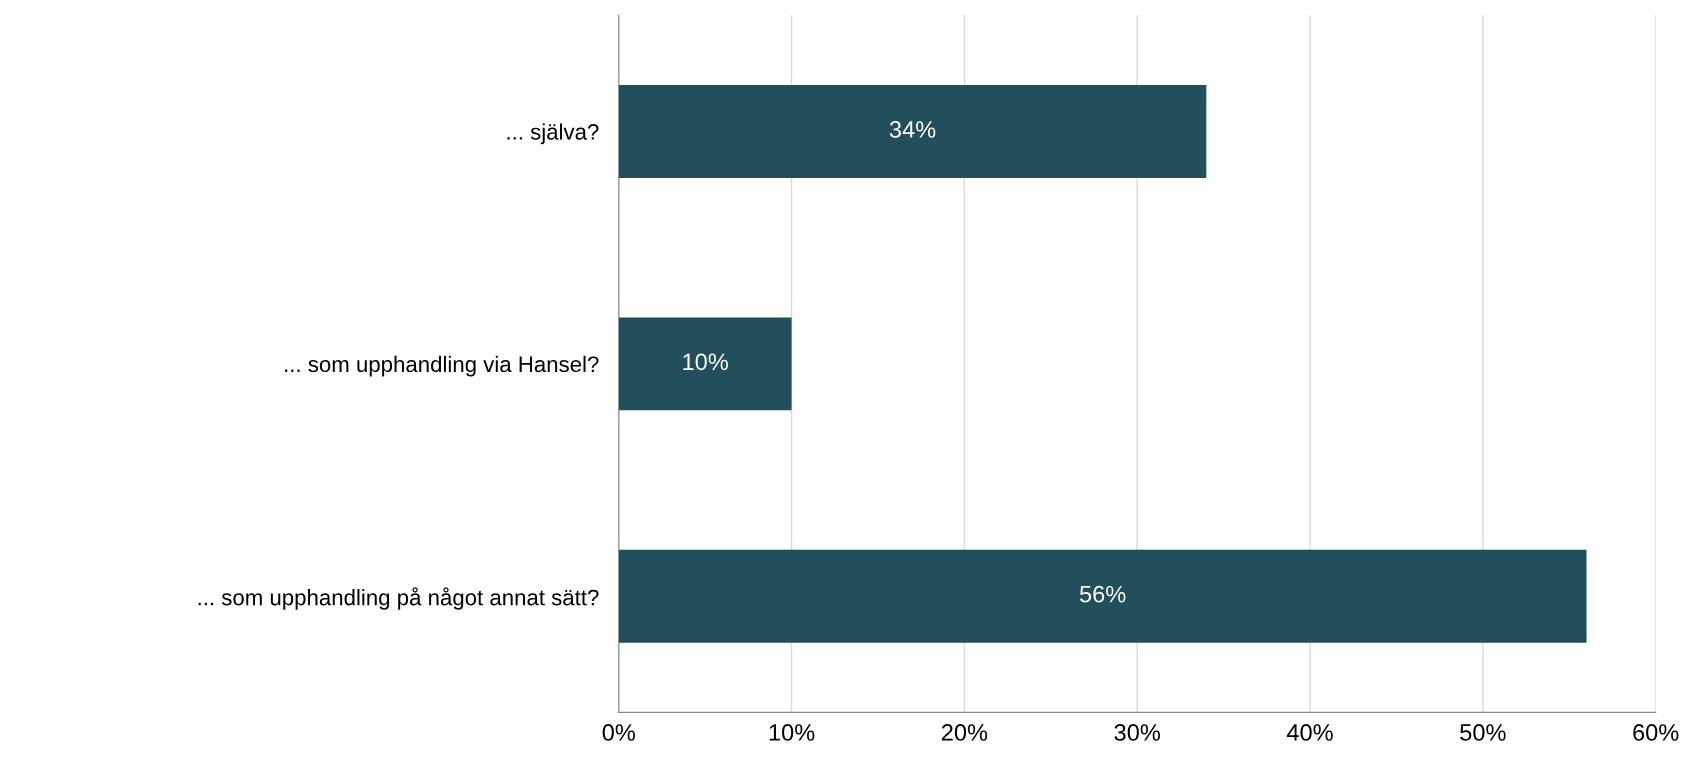 The height and width of the screenshot is (766, 1686). Describe the element at coordinates (618, 732) in the screenshot. I see `x-tick-label: 0%` at that location.